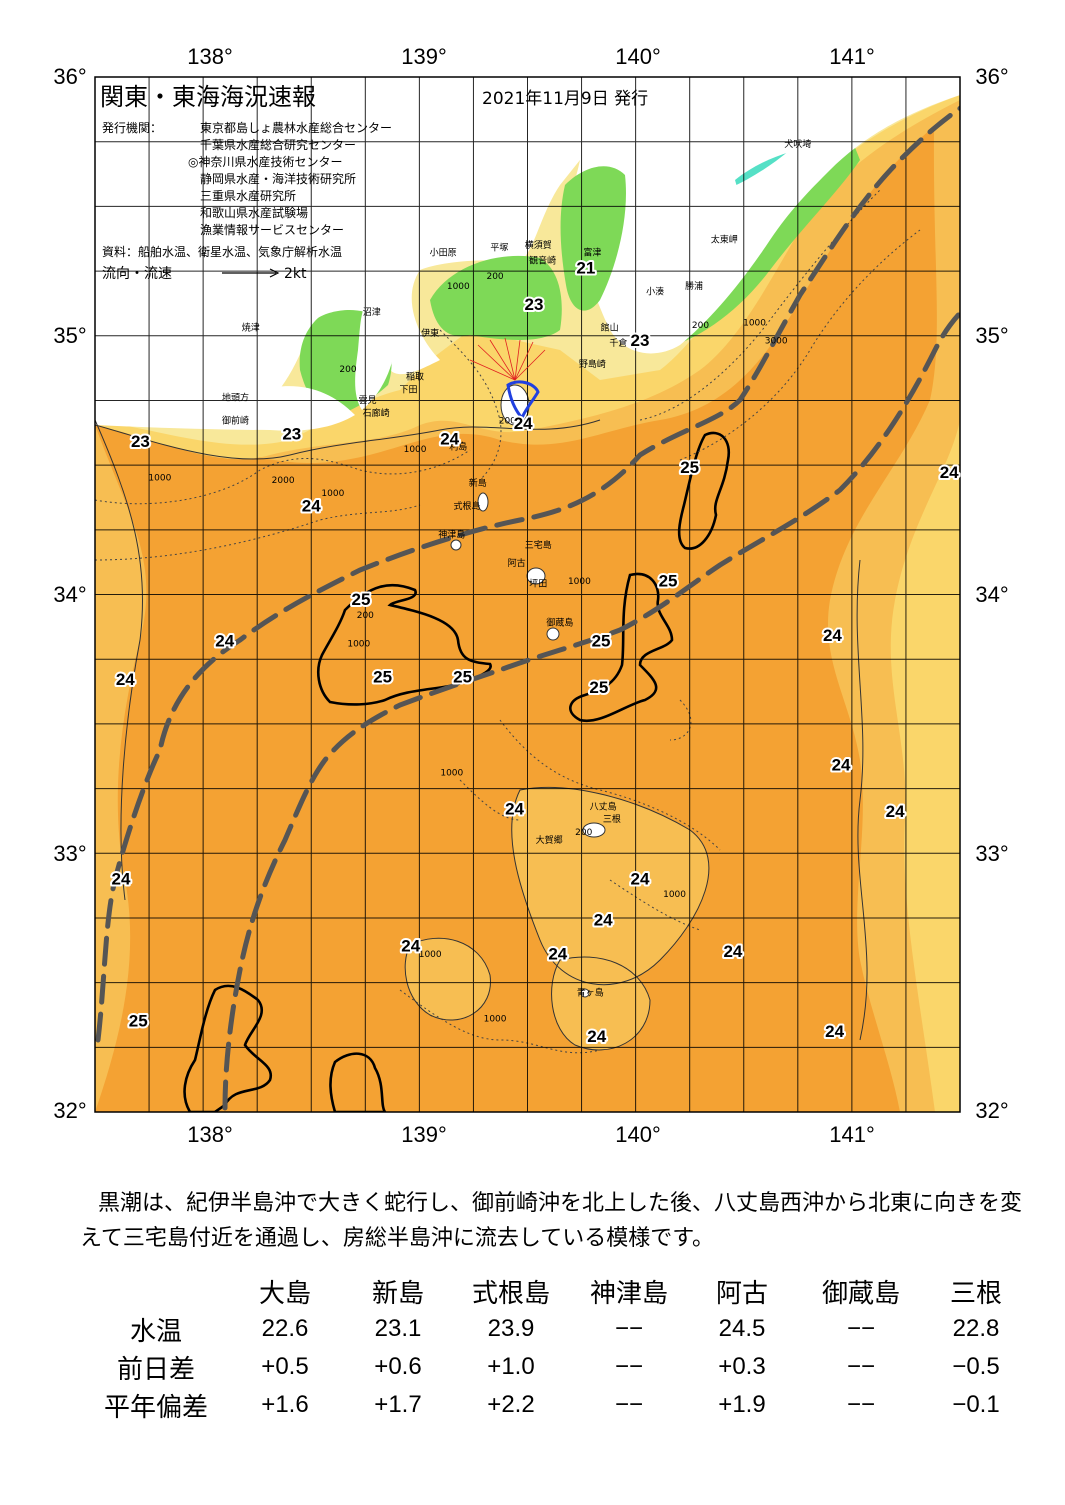 The width and height of the screenshot is (1065, 1505). I want to click on place-label: 青ヶ島, so click(590, 993).